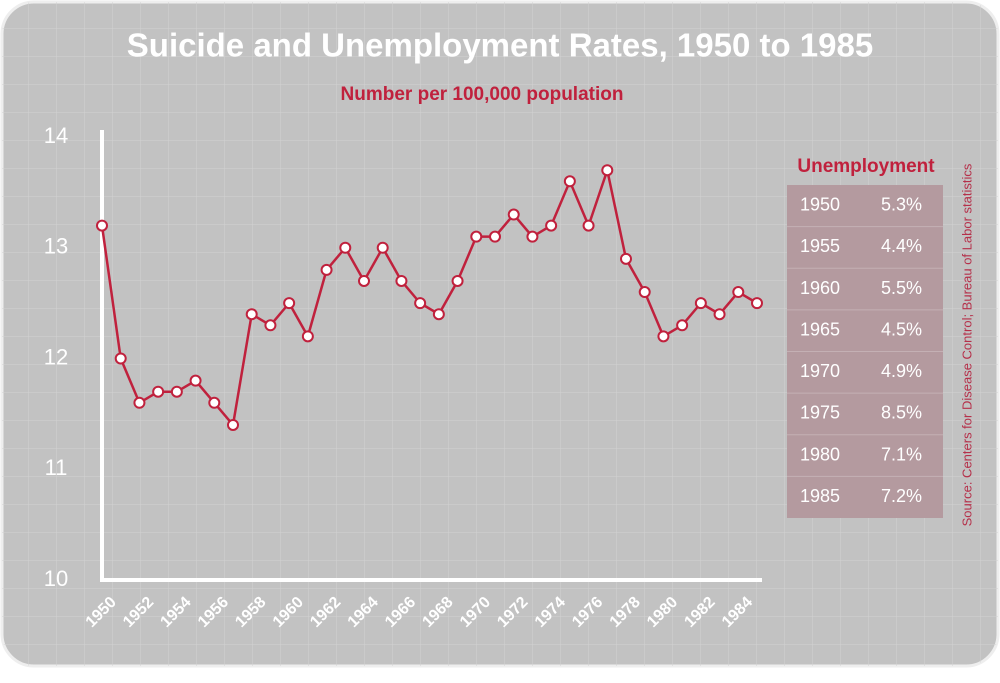 The width and height of the screenshot is (1000, 683). Describe the element at coordinates (901, 288) in the screenshot. I see `table-rate: 5.5%` at that location.